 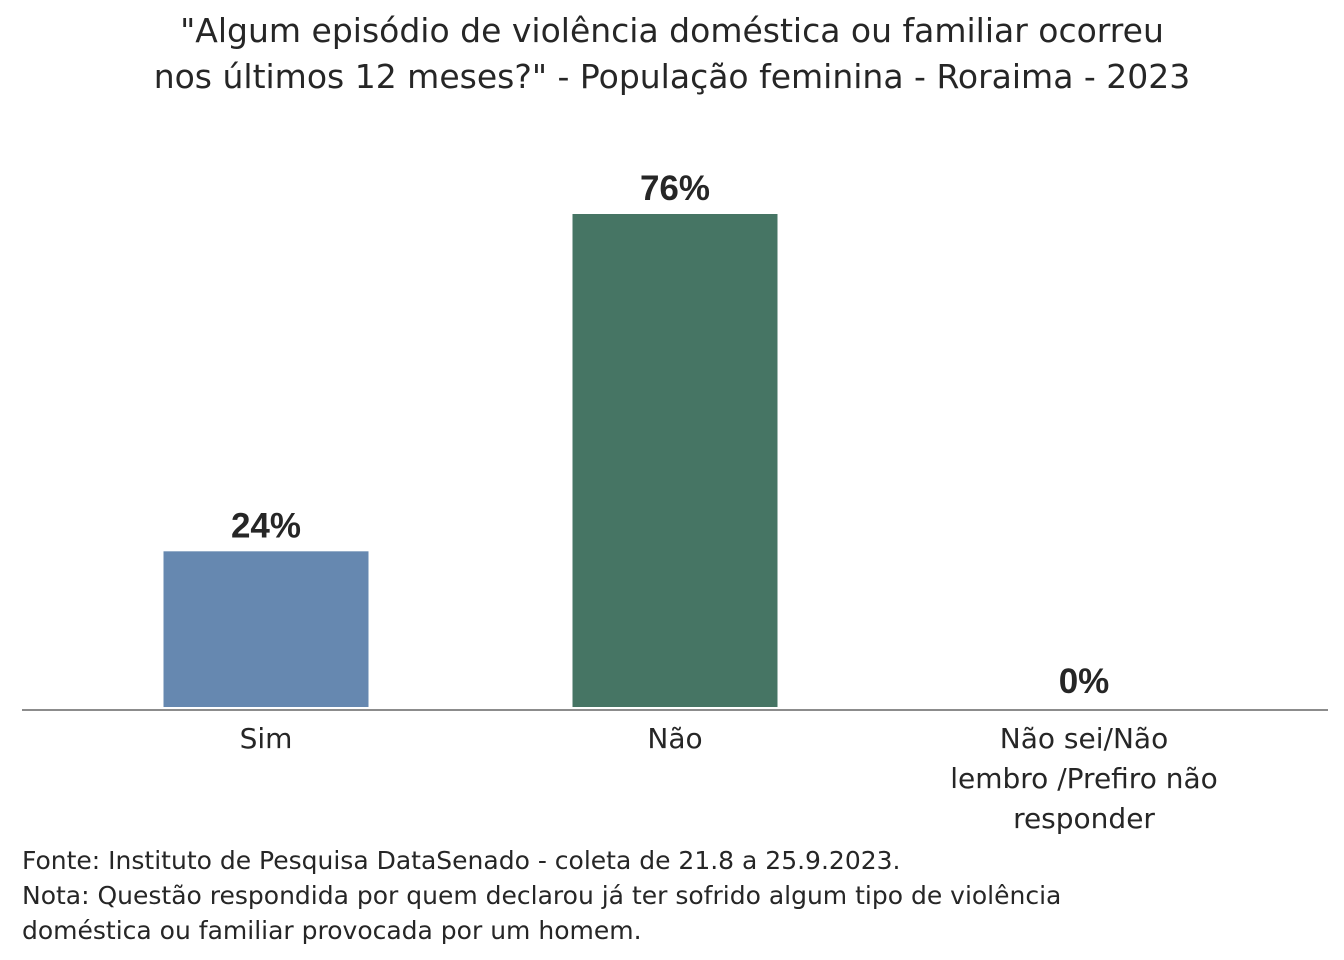 I want to click on tick-label-3-line-2: lembro /Prefiro não, so click(x=1084, y=778).